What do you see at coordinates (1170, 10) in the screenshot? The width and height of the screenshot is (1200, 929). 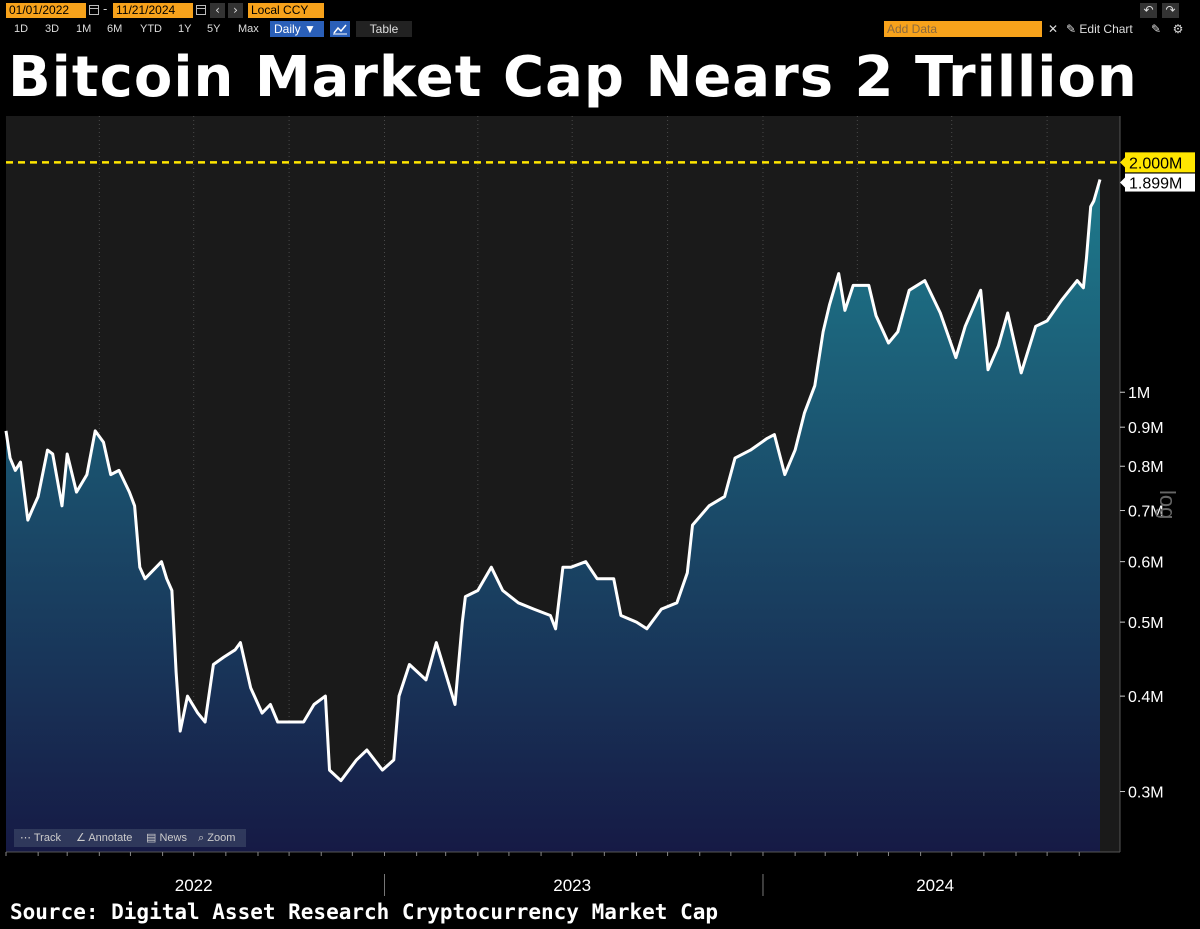 I see `redo-icon: ↷` at bounding box center [1170, 10].